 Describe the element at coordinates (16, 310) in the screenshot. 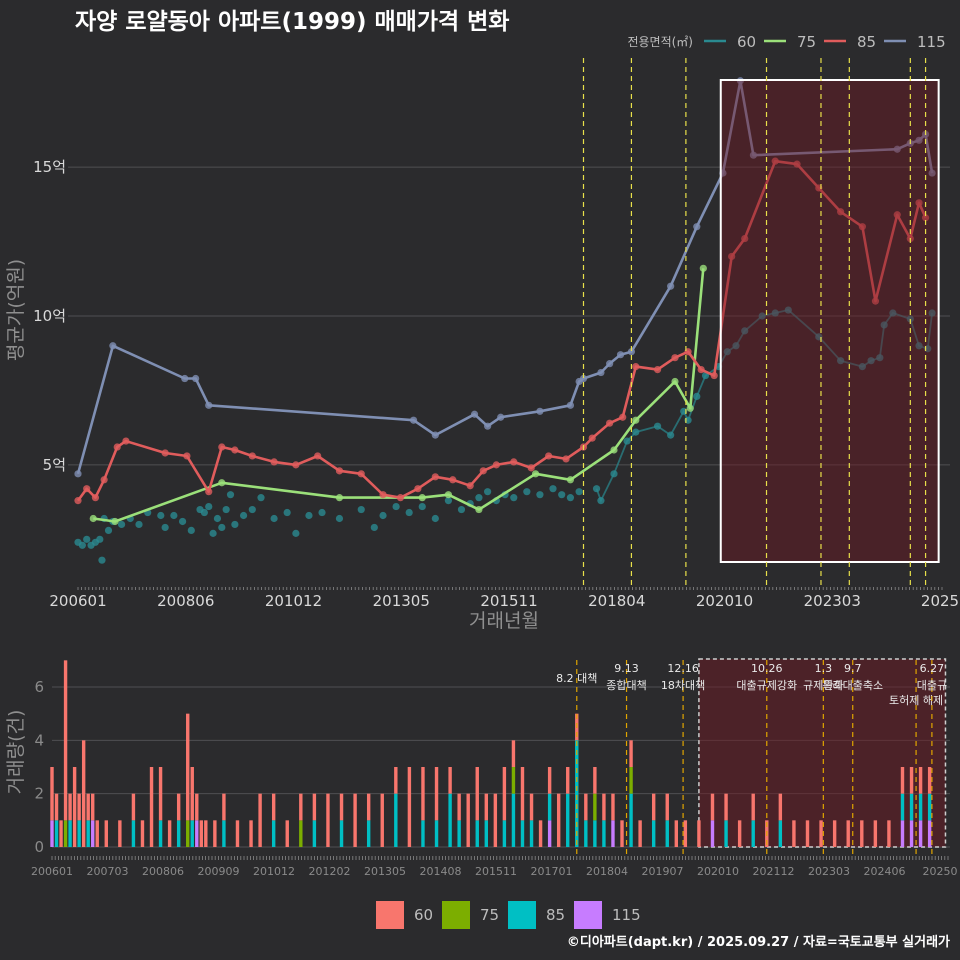

I see `y-axis-title: 평균가(억원)` at that location.